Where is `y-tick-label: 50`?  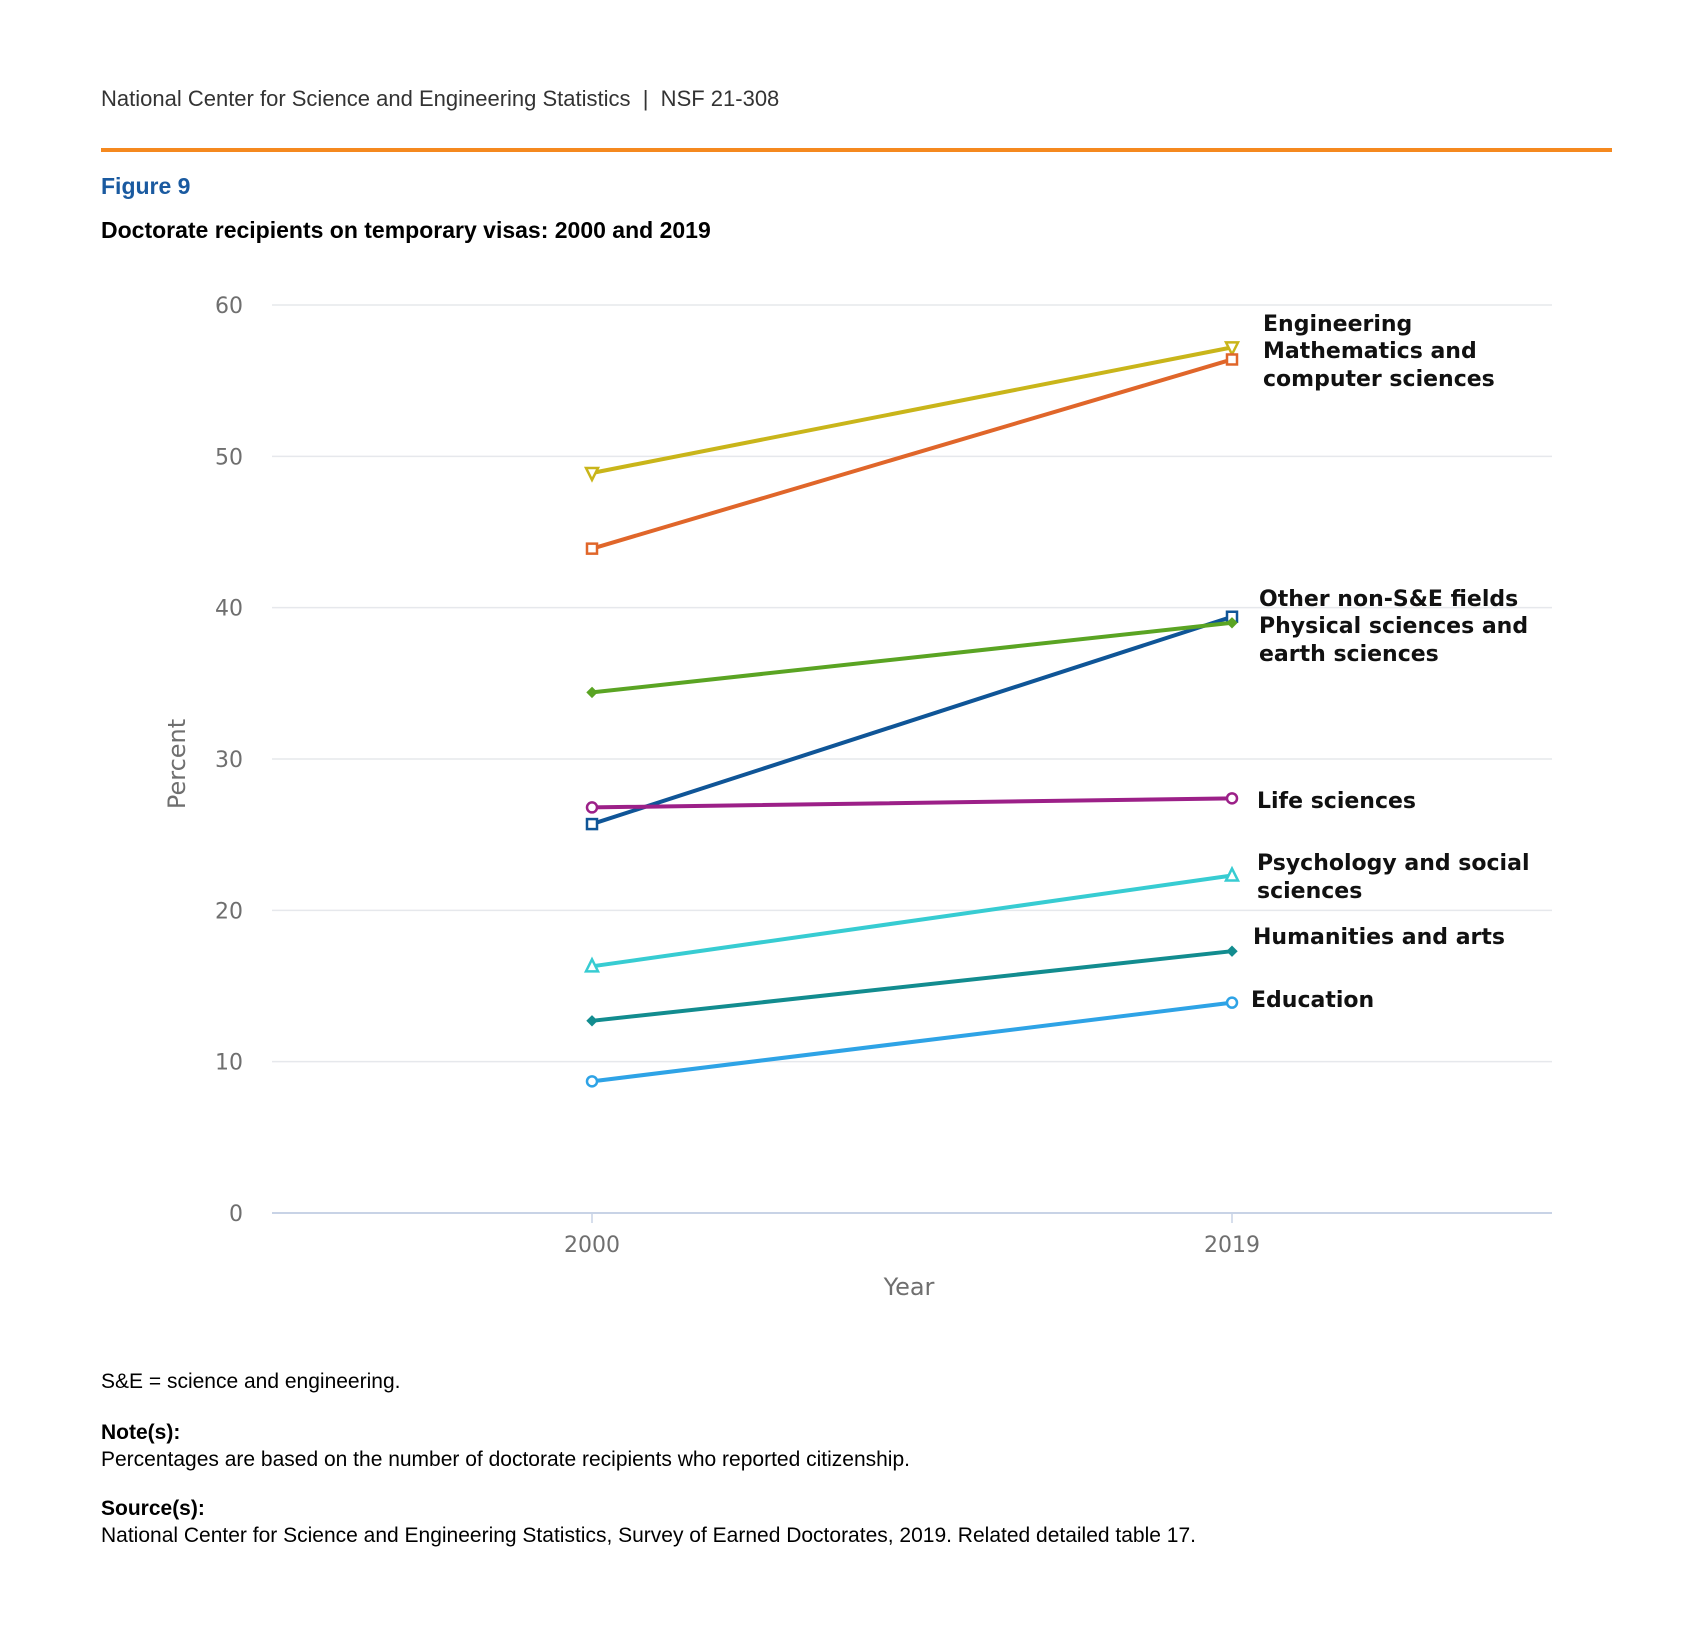 y-tick-label: 50 is located at coordinates (229, 457).